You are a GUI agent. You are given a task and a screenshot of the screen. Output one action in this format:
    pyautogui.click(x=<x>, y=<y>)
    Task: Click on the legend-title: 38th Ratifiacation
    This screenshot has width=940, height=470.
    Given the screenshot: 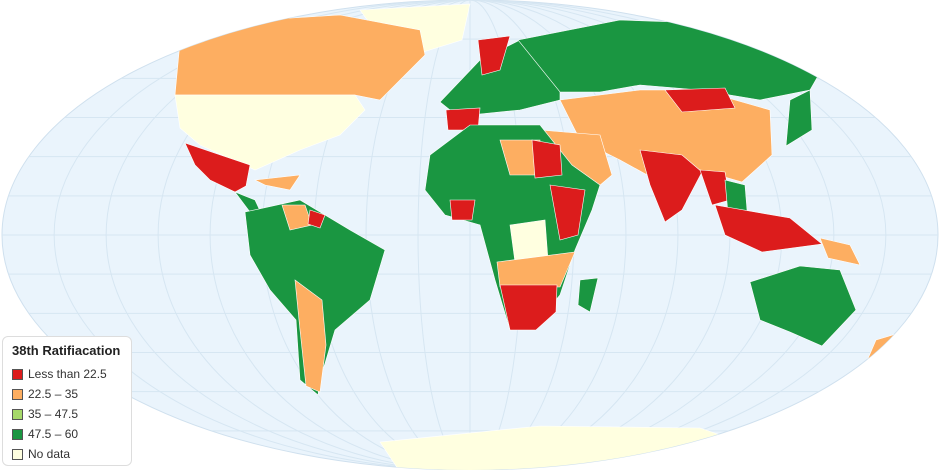 What is the action you would take?
    pyautogui.click(x=66, y=350)
    